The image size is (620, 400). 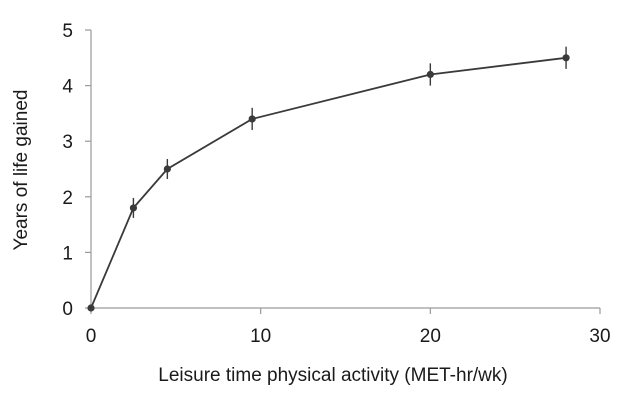 What do you see at coordinates (67, 142) in the screenshot?
I see `y-tick-label: 3` at bounding box center [67, 142].